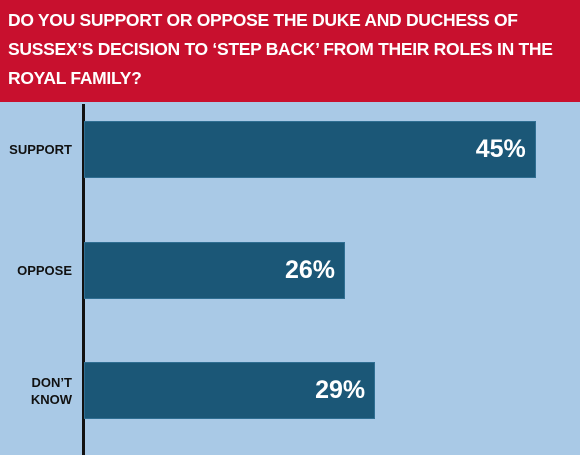 This screenshot has height=455, width=580. Describe the element at coordinates (40, 149) in the screenshot. I see `category-label: SUPPORT` at that location.